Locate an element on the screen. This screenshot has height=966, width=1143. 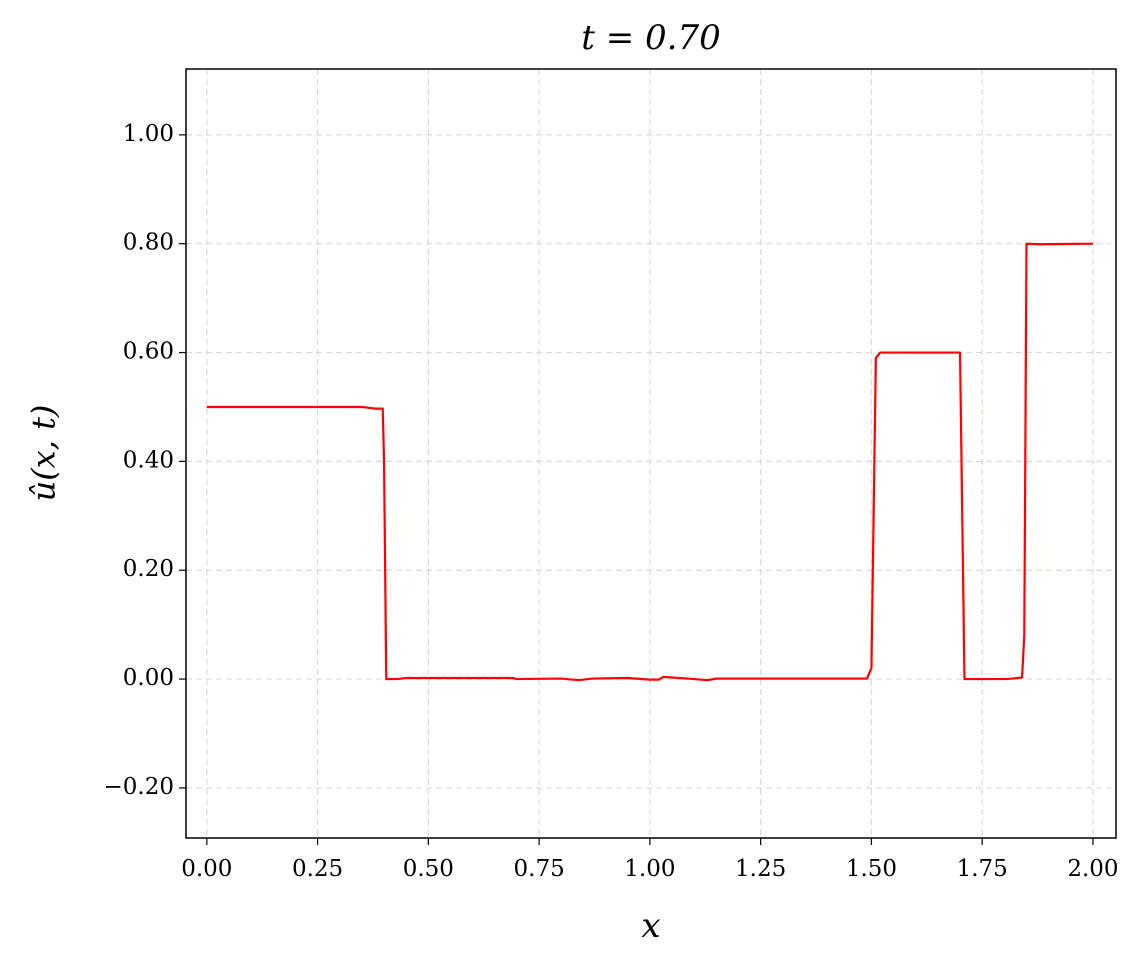
y-tick-label: 0.00 is located at coordinates (148, 678).